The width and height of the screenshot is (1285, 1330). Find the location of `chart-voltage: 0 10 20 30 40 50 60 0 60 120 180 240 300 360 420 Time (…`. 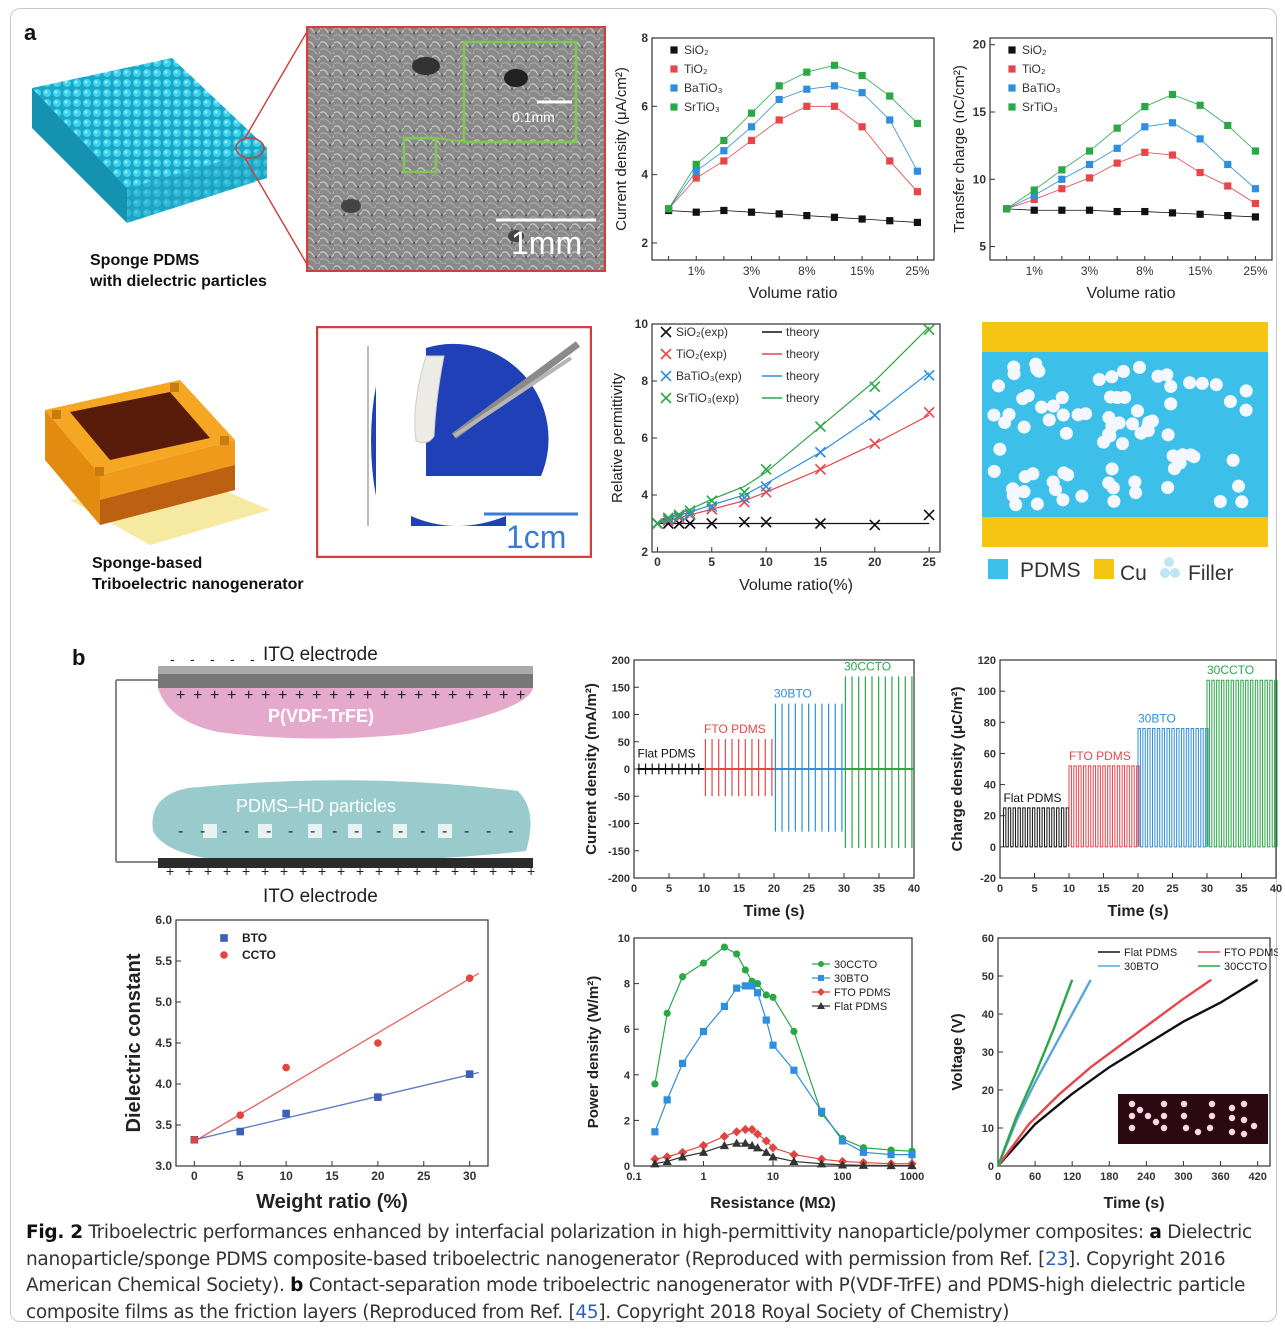

chart-voltage: 0 10 20 30 40 50 60 0 60 120 180 240 300 360 420 Time (… is located at coordinates (1113, 1072).